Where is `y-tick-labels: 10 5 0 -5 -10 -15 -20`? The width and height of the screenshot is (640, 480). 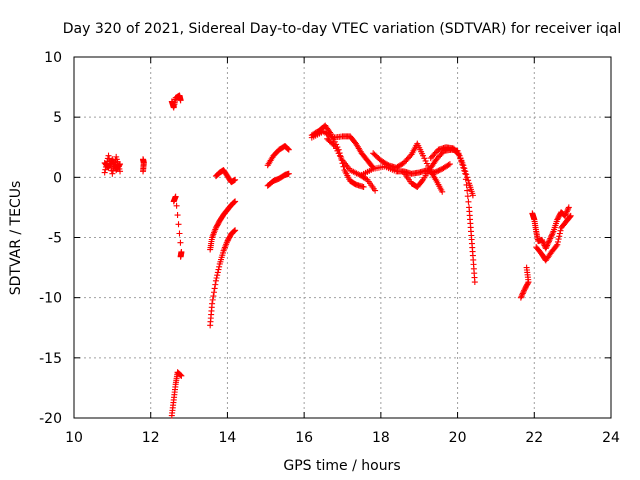 y-tick-labels: 10 5 0 -5 -10 -15 -20 is located at coordinates (50, 238).